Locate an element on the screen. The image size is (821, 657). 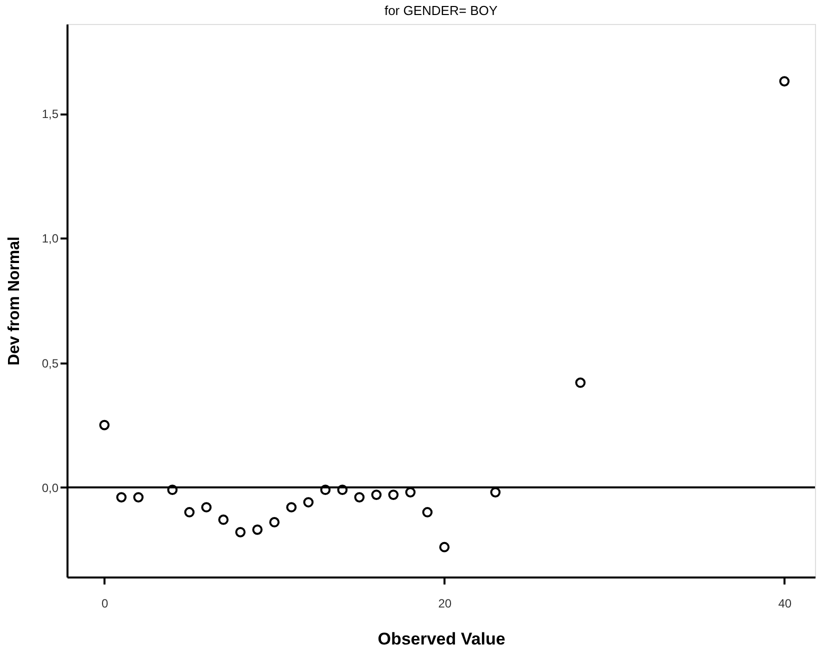
x-tick-label: 20 is located at coordinates (445, 603).